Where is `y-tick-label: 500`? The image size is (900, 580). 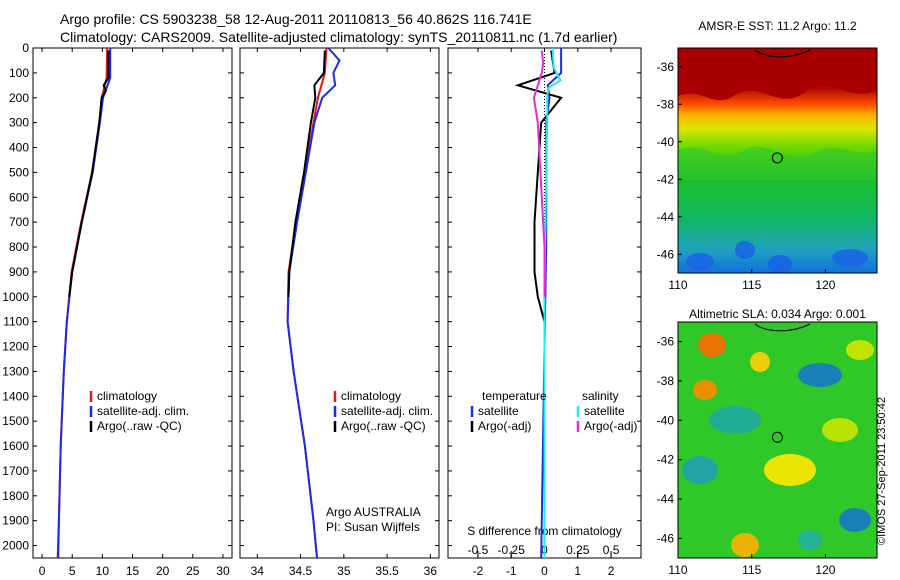
y-tick-label: 500 is located at coordinates (19, 172).